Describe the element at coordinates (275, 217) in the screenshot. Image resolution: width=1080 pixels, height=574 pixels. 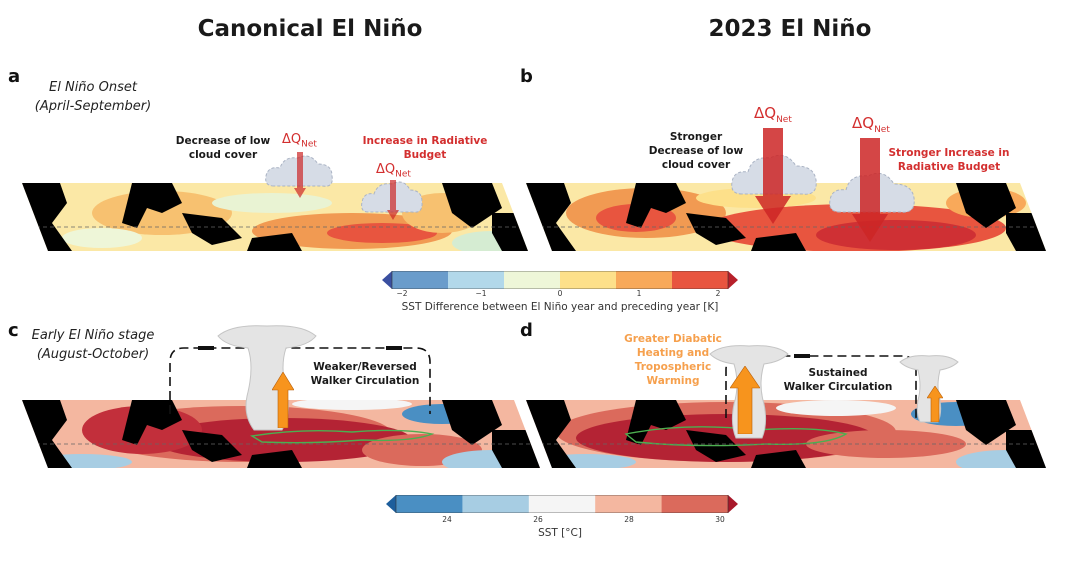
I see `panel-a-sst-map` at that location.